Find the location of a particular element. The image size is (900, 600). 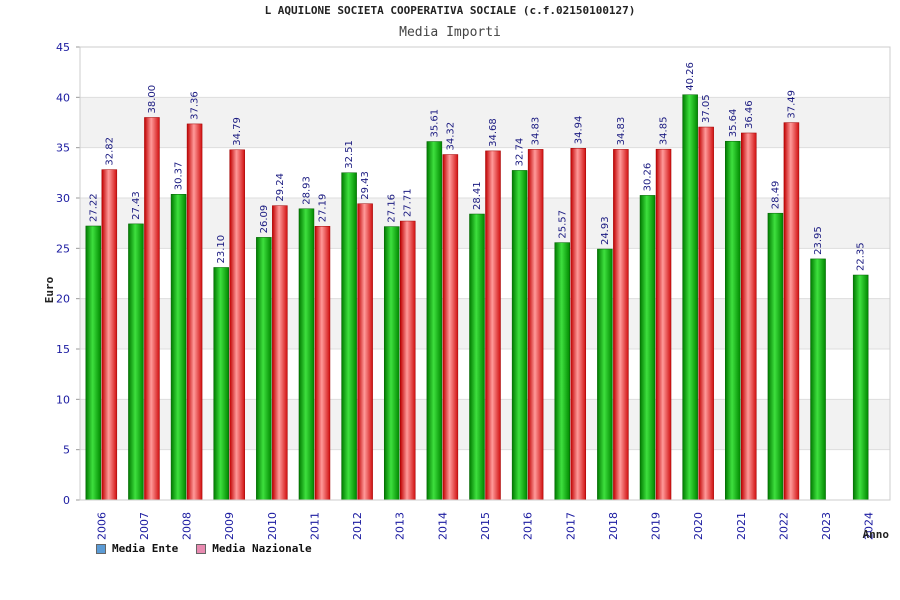

data-label: 30.37 is located at coordinates (179, 176).